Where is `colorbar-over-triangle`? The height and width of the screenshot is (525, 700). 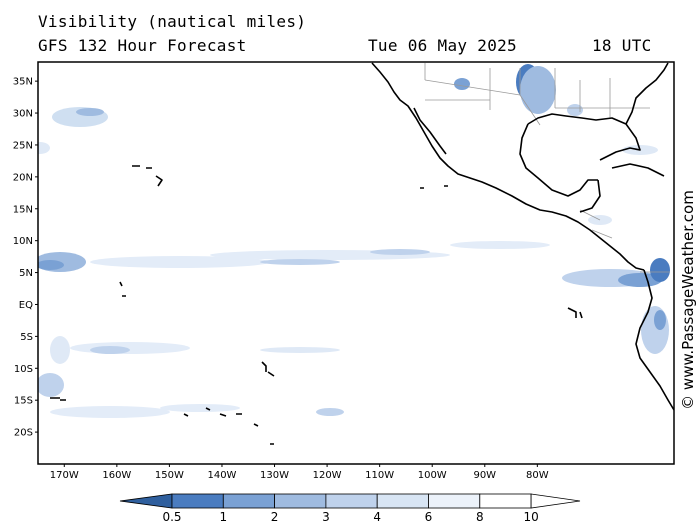 colorbar-over-triangle is located at coordinates (555, 501).